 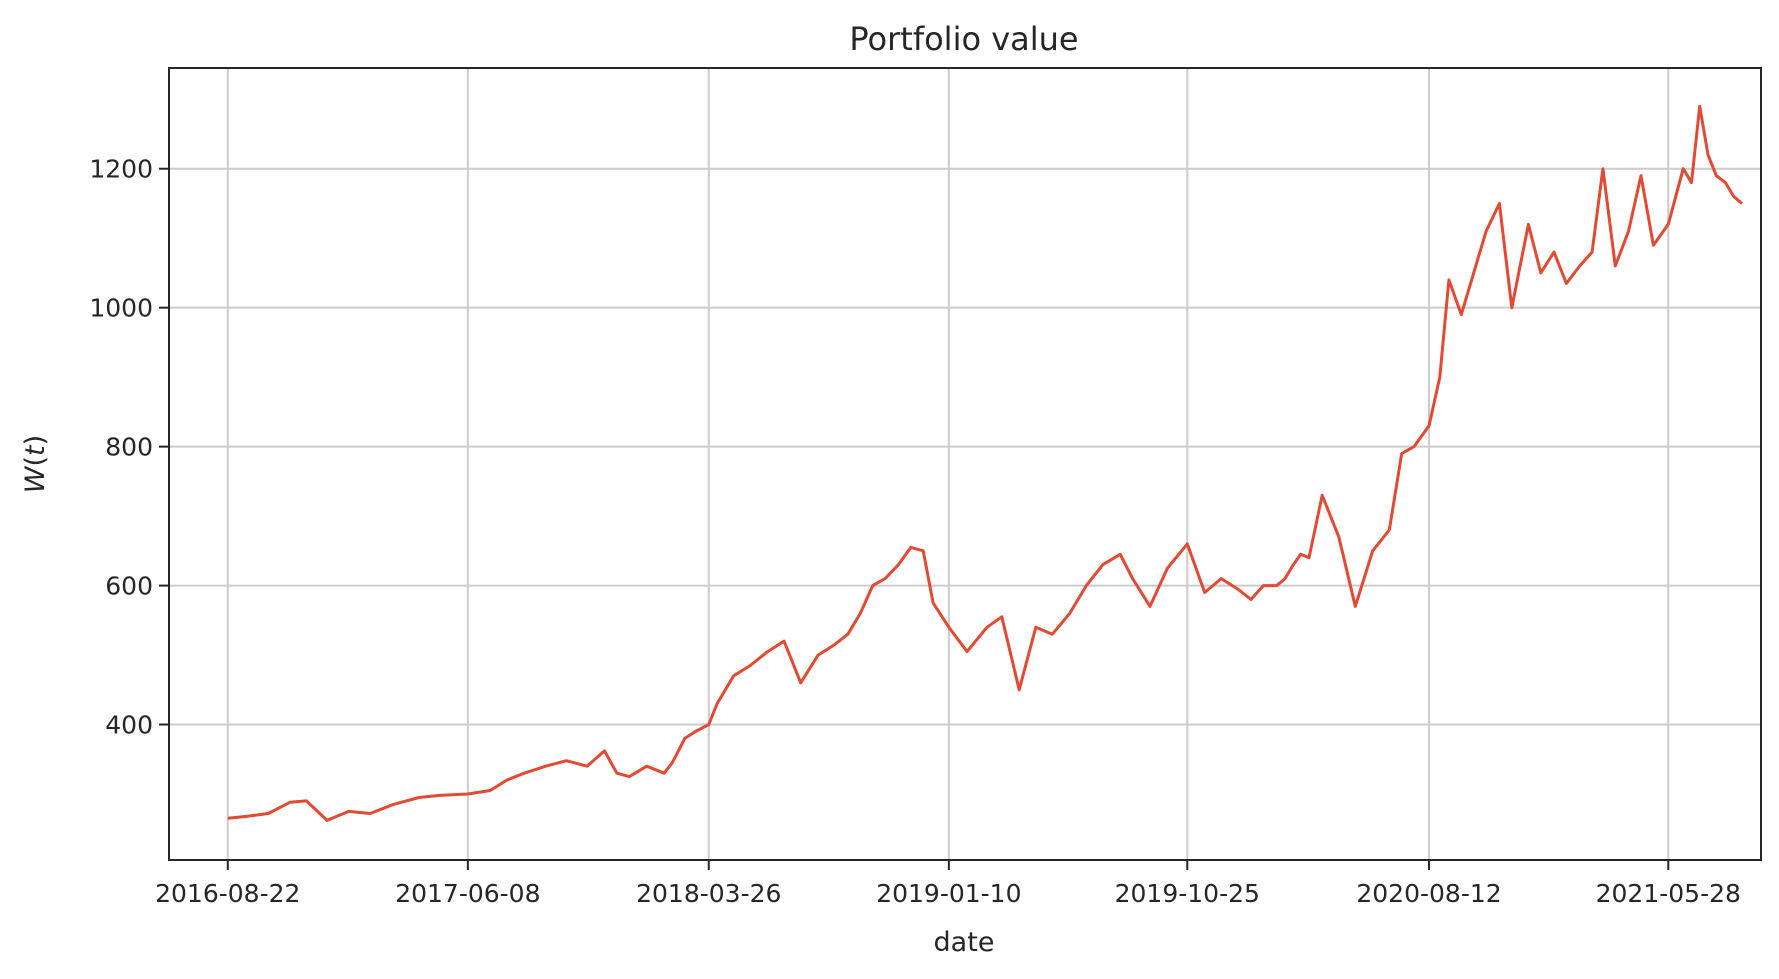 I want to click on x-tick-label: 2020-08-12, so click(x=1428, y=893).